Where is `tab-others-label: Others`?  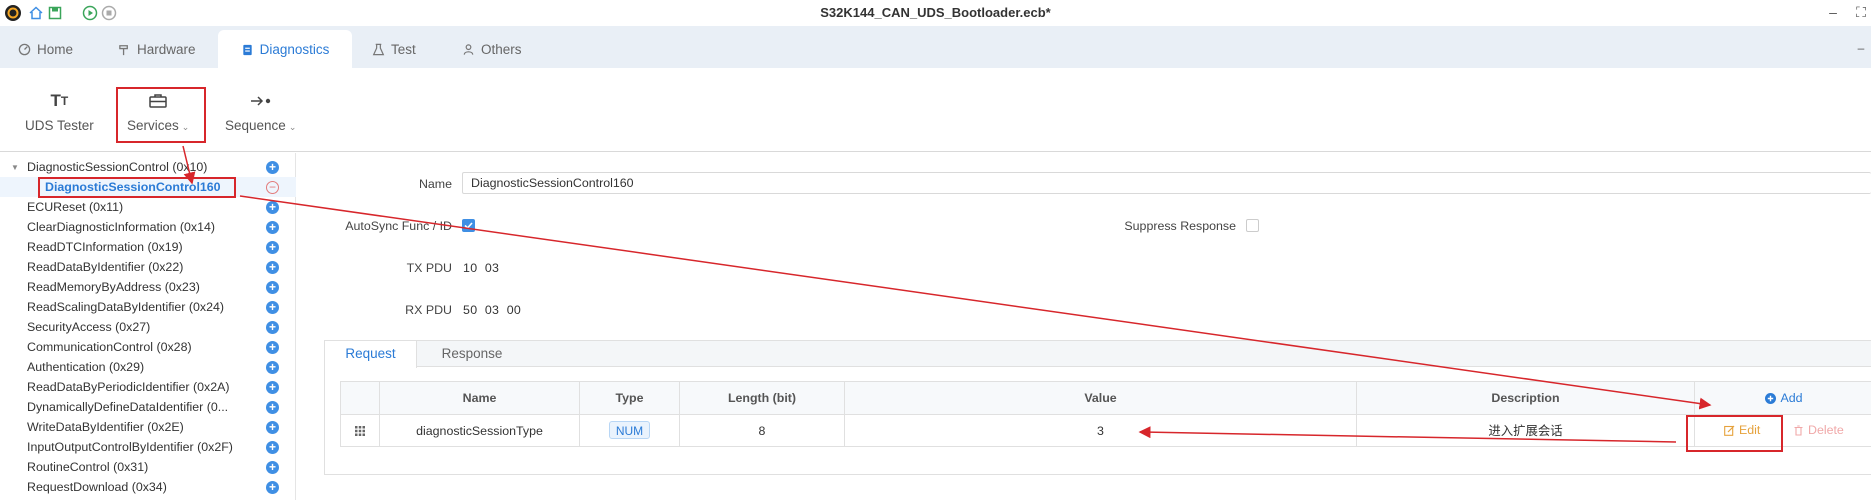
tab-others-label: Others is located at coordinates (501, 49).